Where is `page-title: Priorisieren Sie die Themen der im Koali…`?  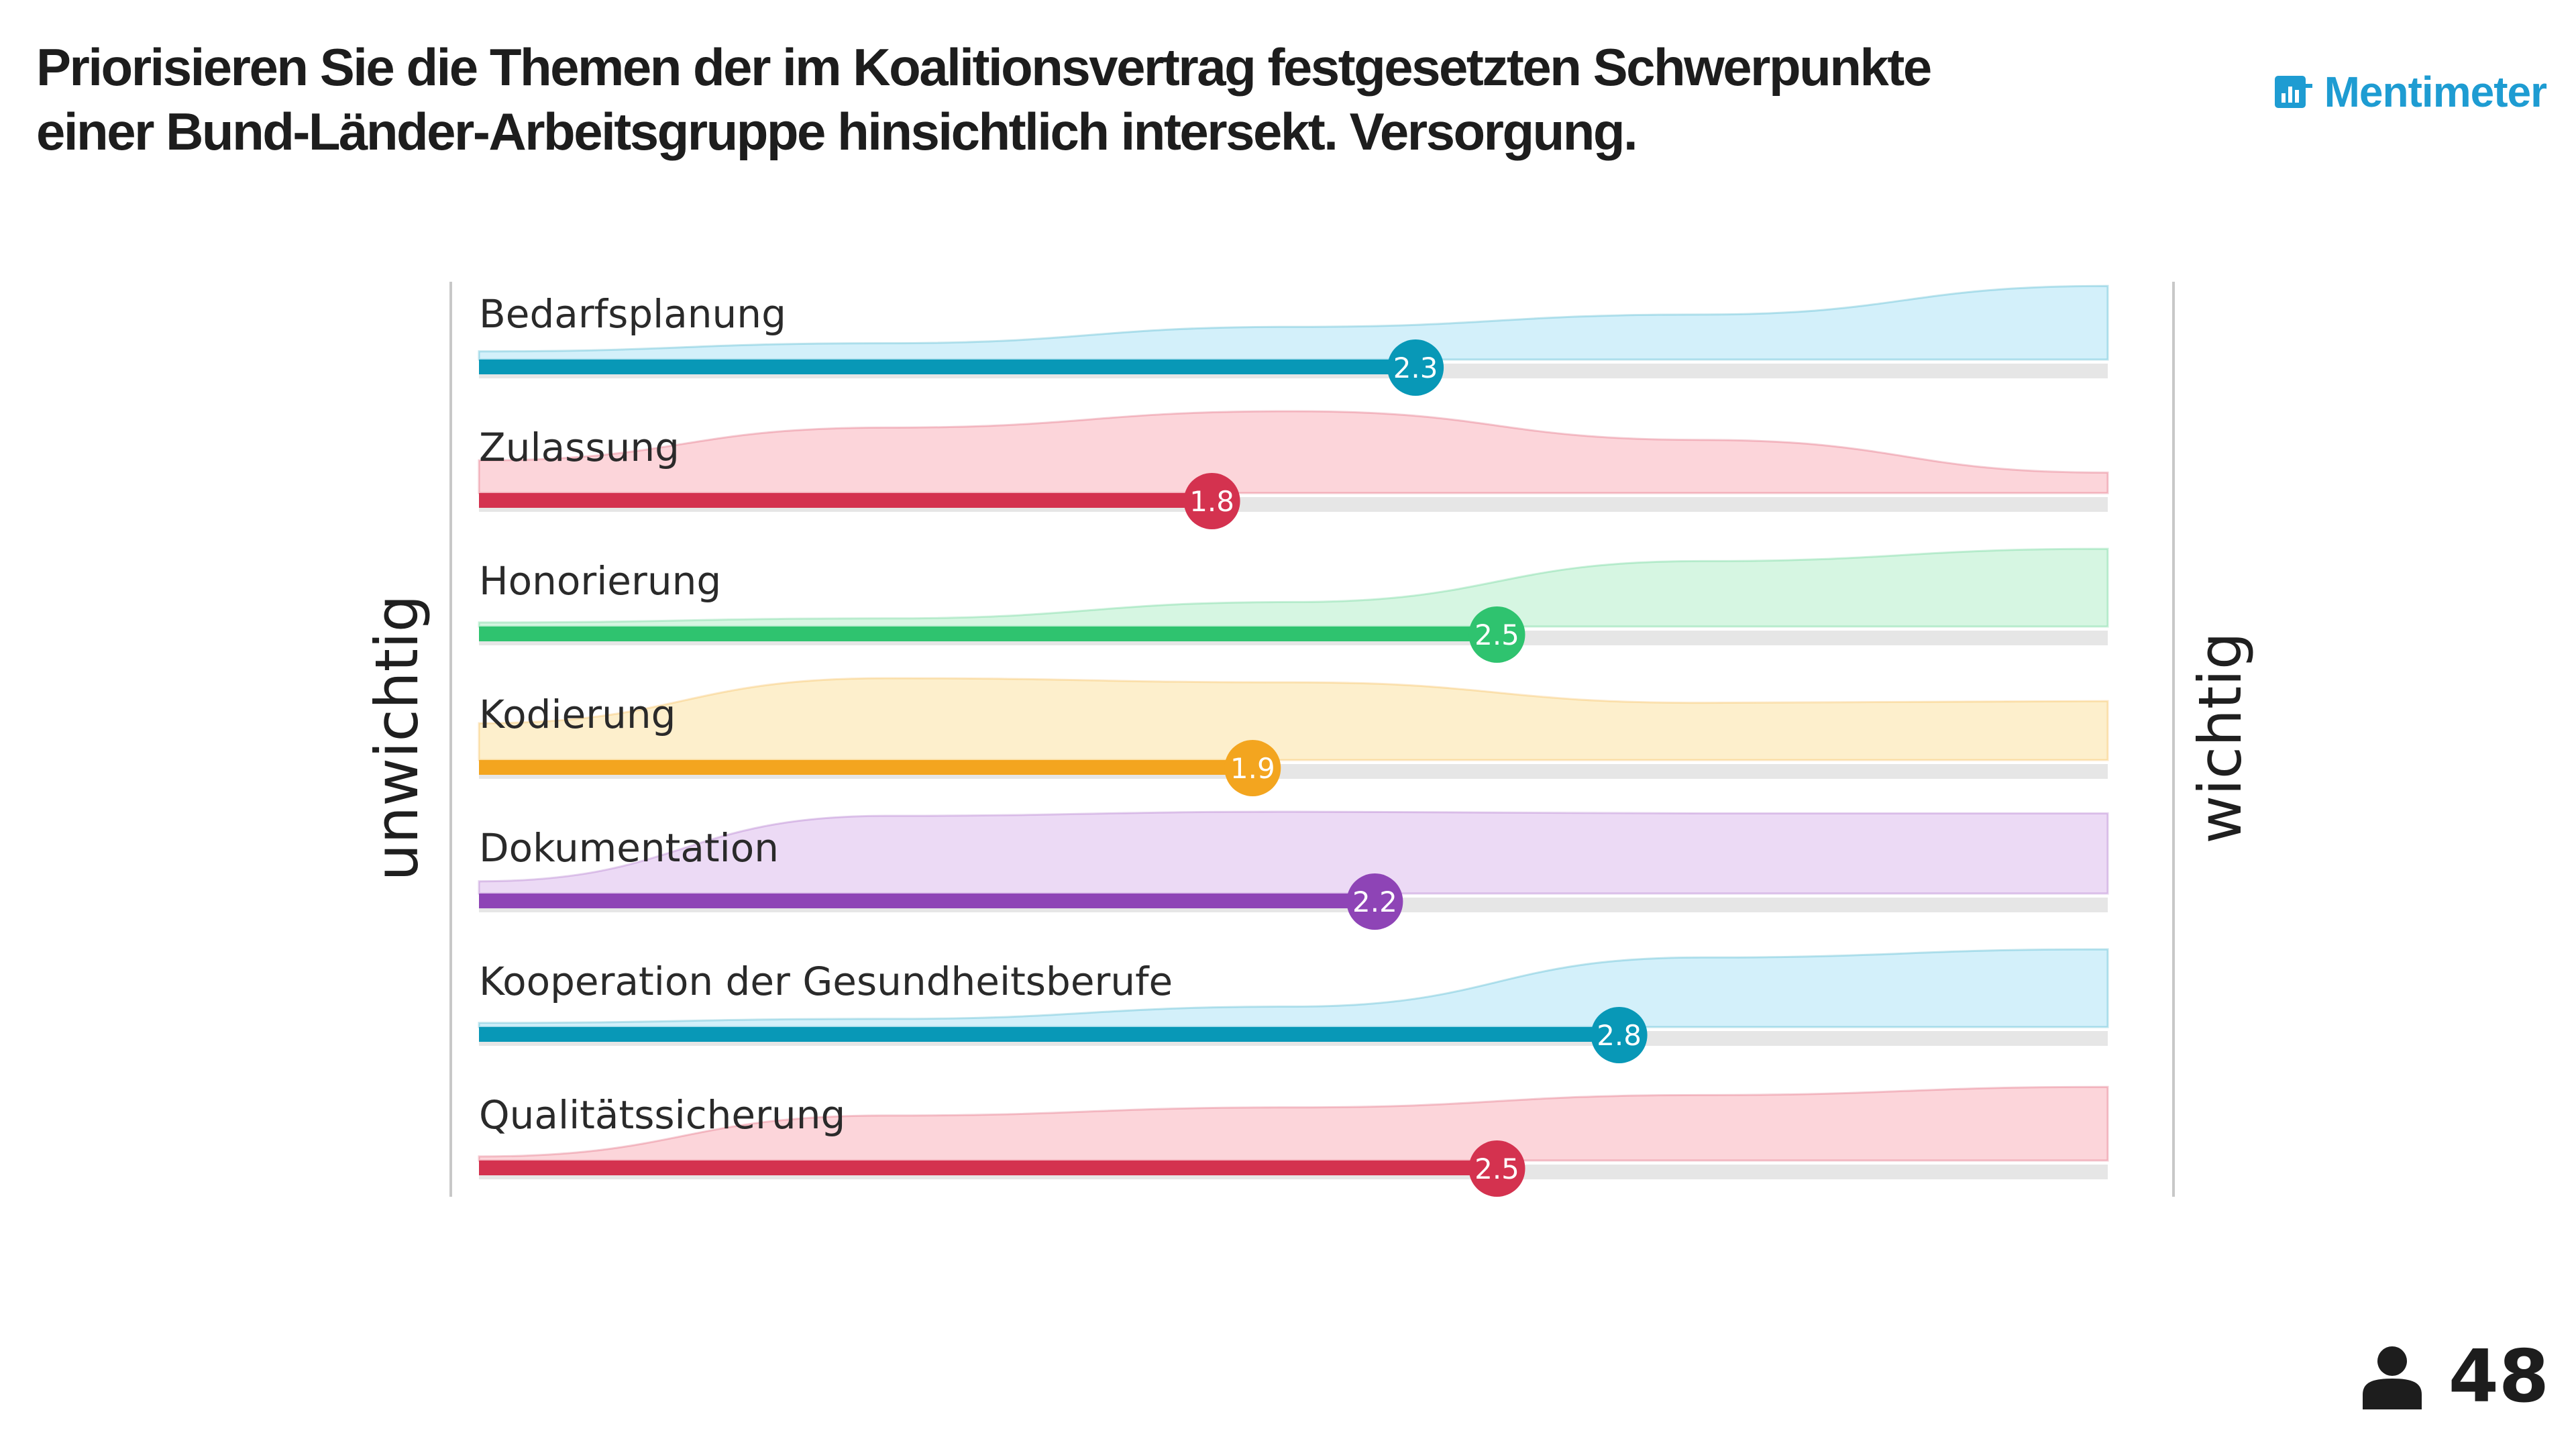
page-title: Priorisieren Sie die Themen der im Koali… is located at coordinates (984, 99).